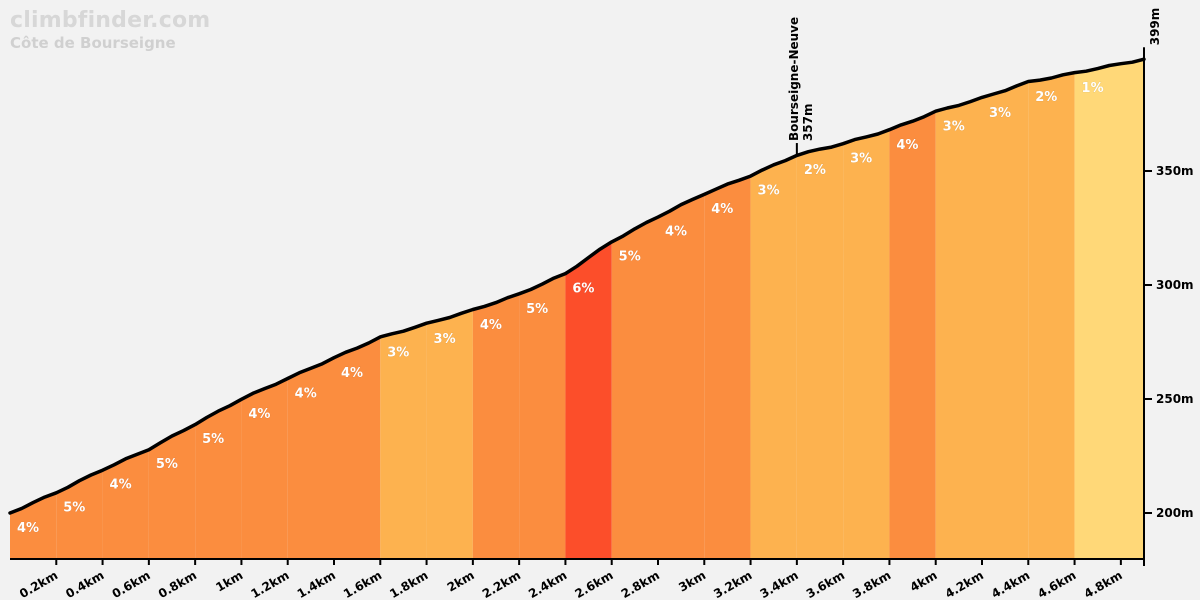 This screenshot has width=1200, height=600. I want to click on x-tick-label: 0.6km, so click(131, 584).